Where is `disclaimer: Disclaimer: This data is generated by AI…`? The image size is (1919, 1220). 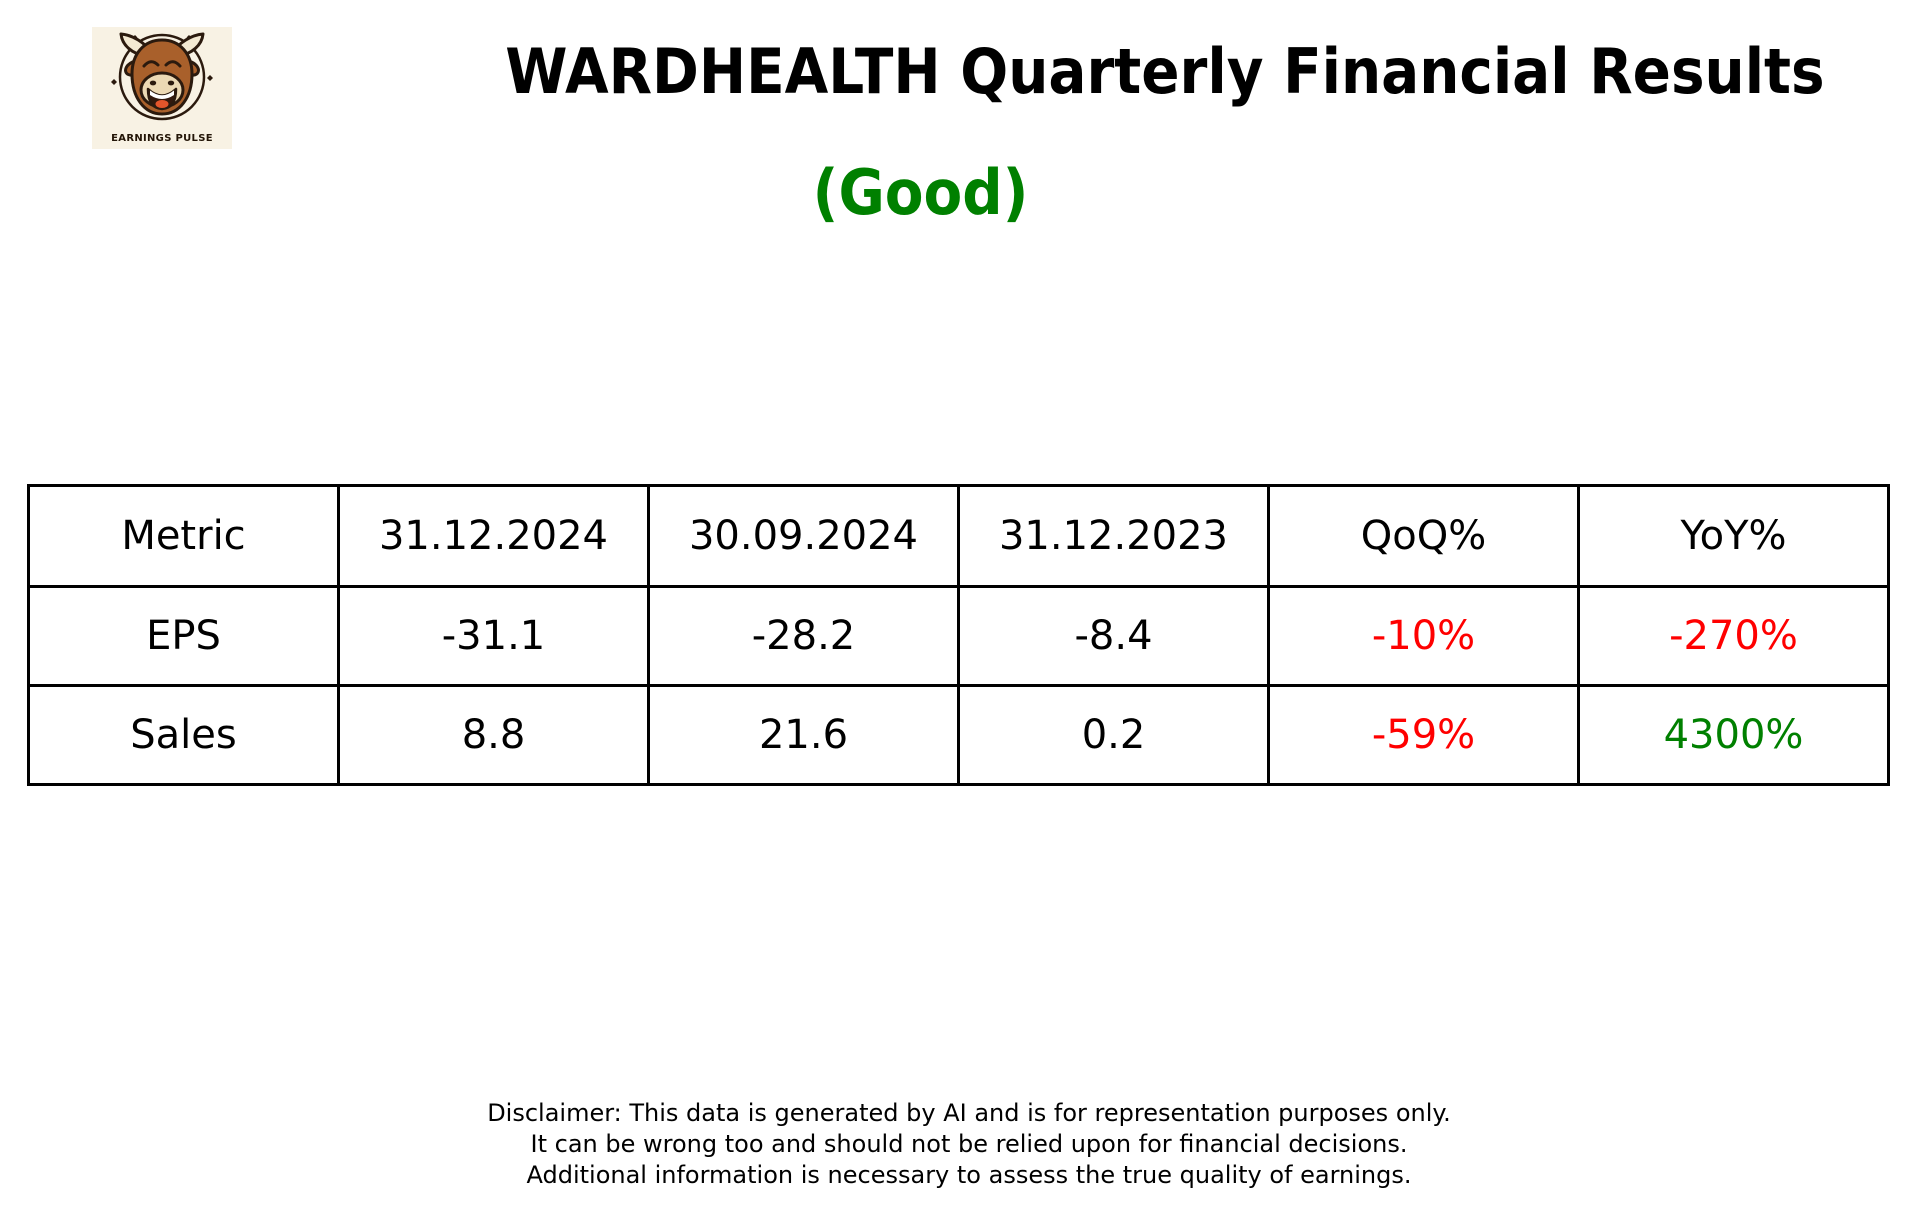
disclaimer: Disclaimer: This data is generated by AI… is located at coordinates (969, 1144).